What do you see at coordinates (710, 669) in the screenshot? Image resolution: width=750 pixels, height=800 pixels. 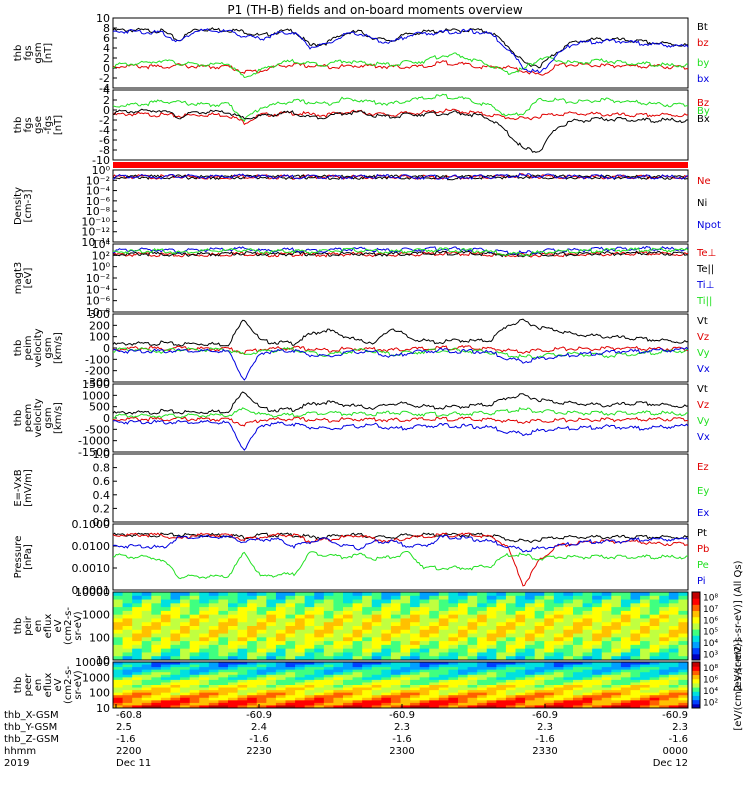 I see `colorbar-tick: 10⁸` at bounding box center [710, 669].